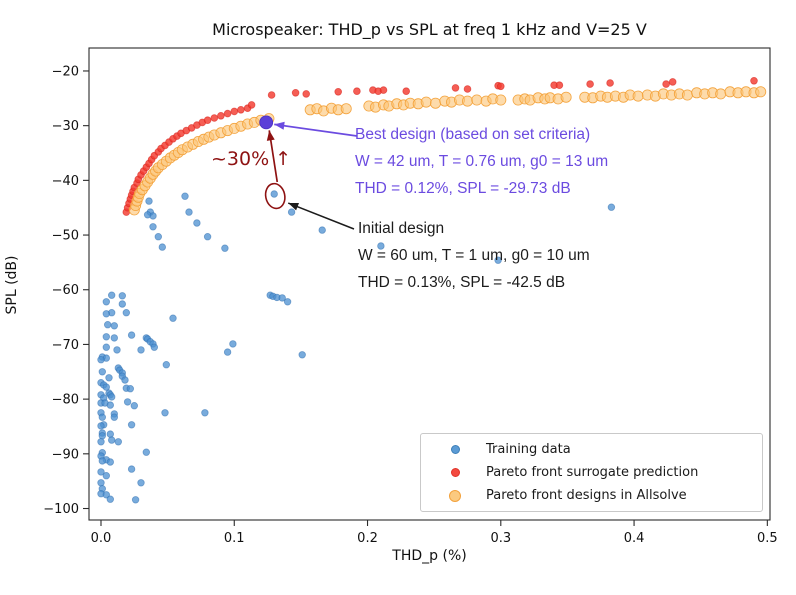 The height and width of the screenshot is (595, 796). What do you see at coordinates (61, 509) in the screenshot?
I see `y-tick-label: −100` at bounding box center [61, 509].